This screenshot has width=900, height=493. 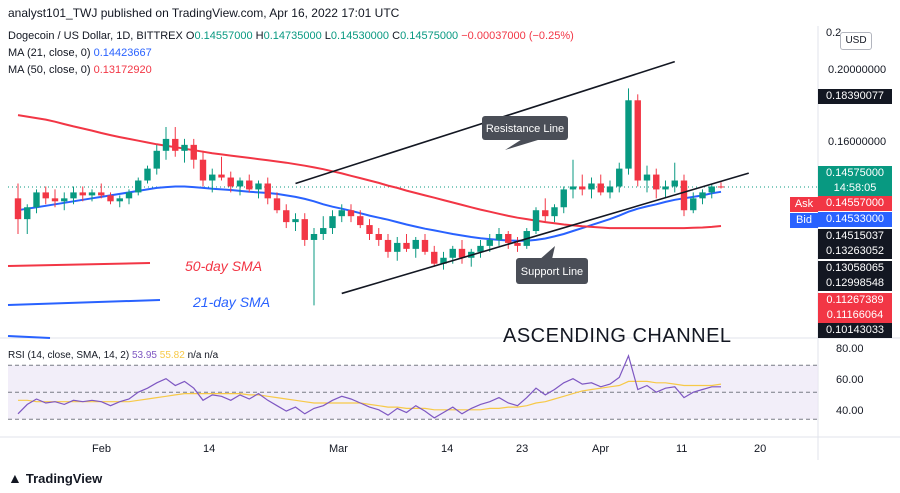 What do you see at coordinates (682, 449) in the screenshot?
I see `time-tick-6: 11` at bounding box center [682, 449].